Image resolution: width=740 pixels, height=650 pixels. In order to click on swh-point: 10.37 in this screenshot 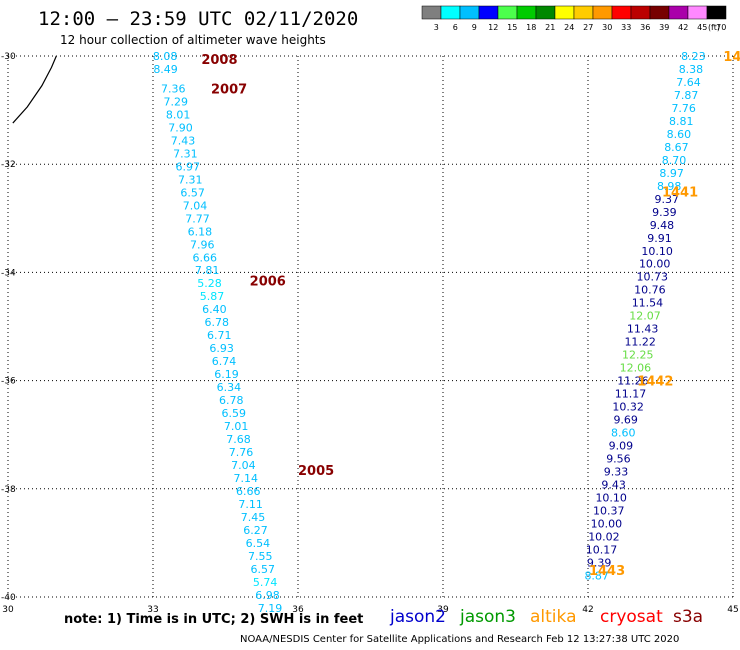, I will do `click(609, 510)`.